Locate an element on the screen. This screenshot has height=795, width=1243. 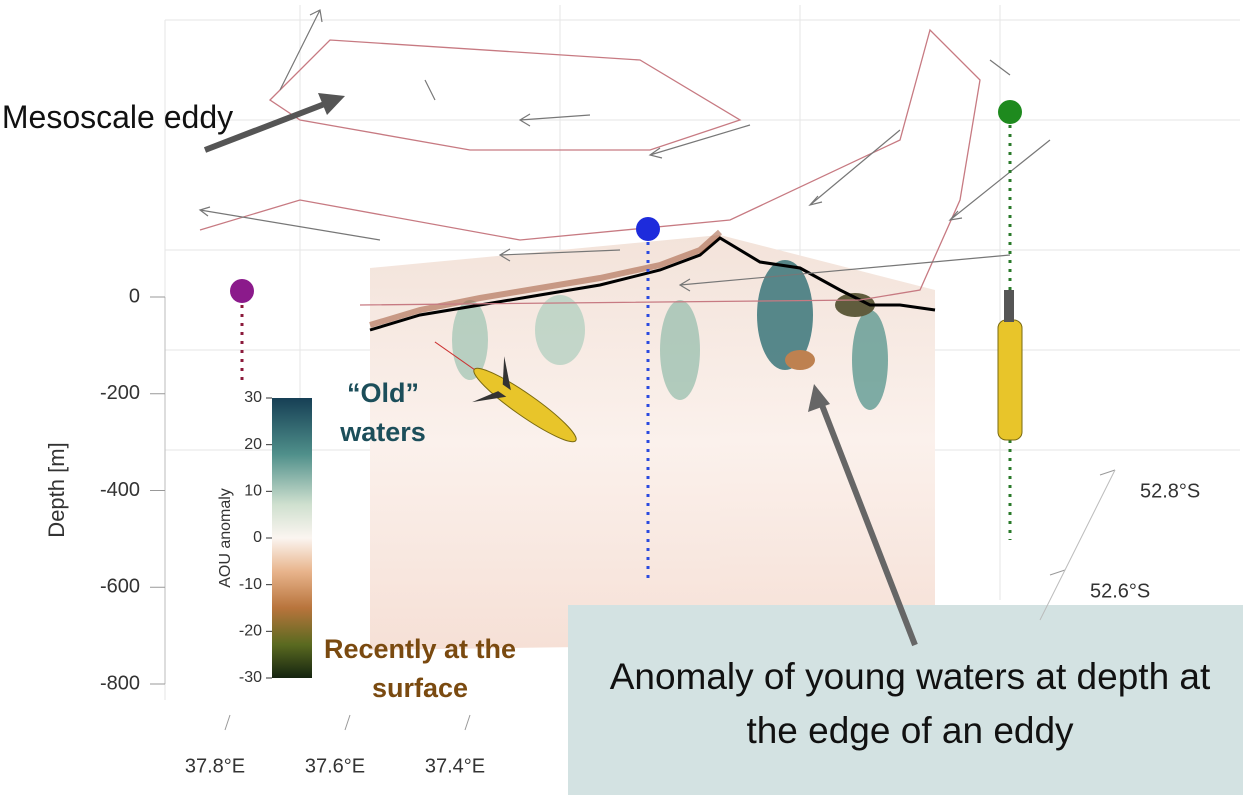
anomaly-patches is located at coordinates (670, 335).